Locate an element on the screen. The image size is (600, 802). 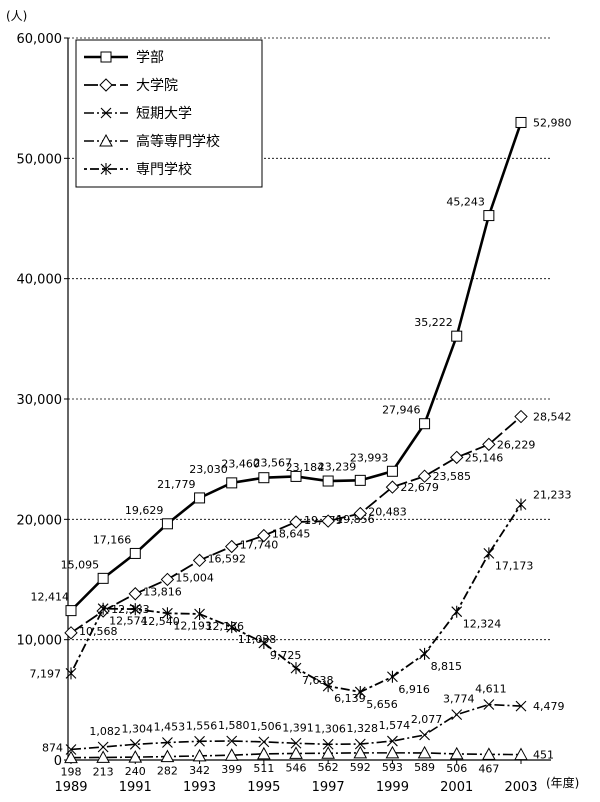
data-label: 21,233 is located at coordinates (552, 494).